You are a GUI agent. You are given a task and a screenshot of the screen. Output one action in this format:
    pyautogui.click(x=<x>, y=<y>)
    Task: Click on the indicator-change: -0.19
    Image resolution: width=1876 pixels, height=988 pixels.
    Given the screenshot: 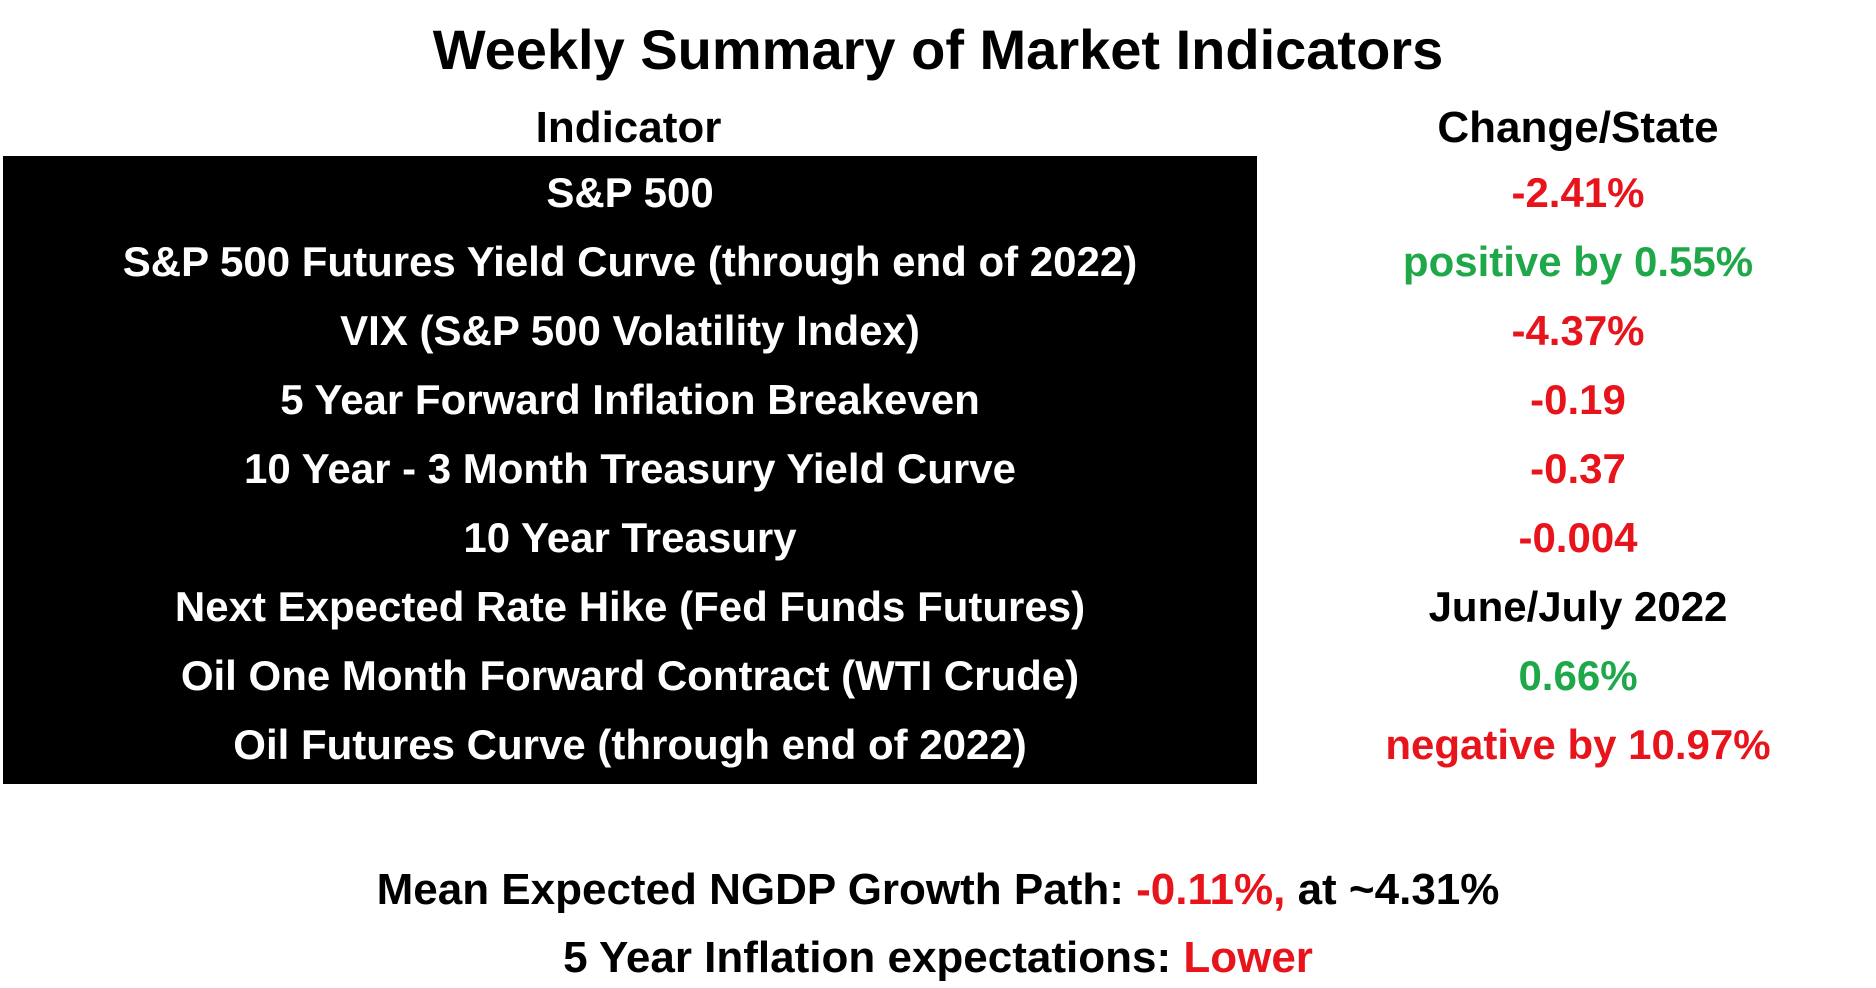 What is the action you would take?
    pyautogui.click(x=1578, y=399)
    